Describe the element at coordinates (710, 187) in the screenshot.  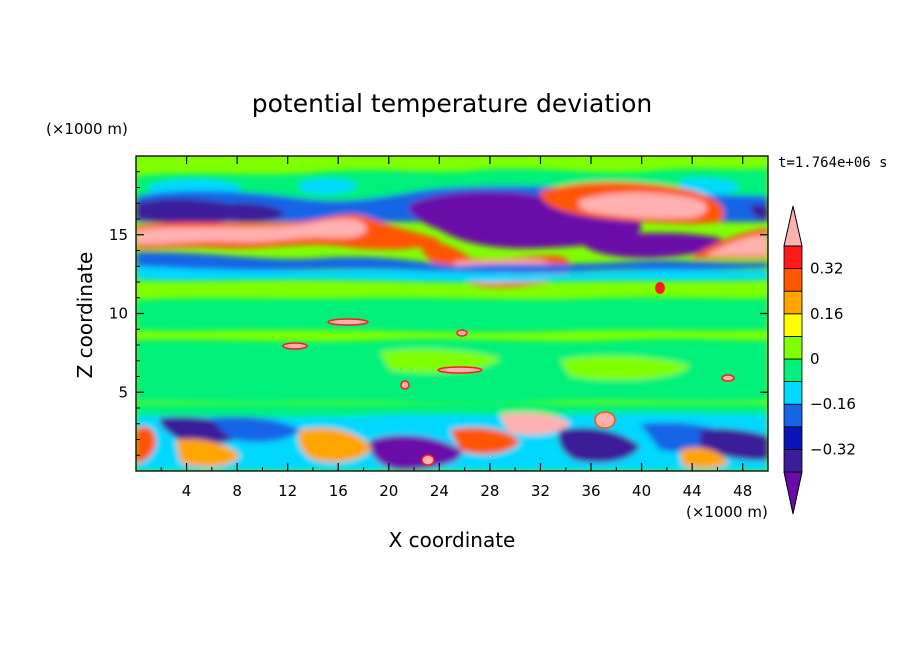
I see `cyan-patch-top-right` at that location.